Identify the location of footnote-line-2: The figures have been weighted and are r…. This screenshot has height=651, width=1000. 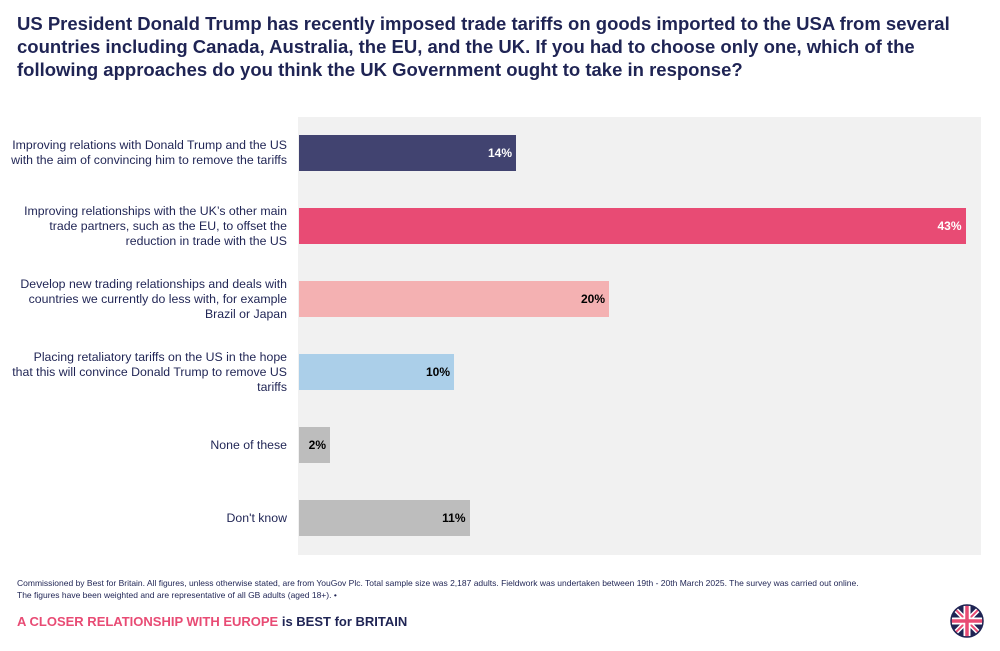
(177, 595).